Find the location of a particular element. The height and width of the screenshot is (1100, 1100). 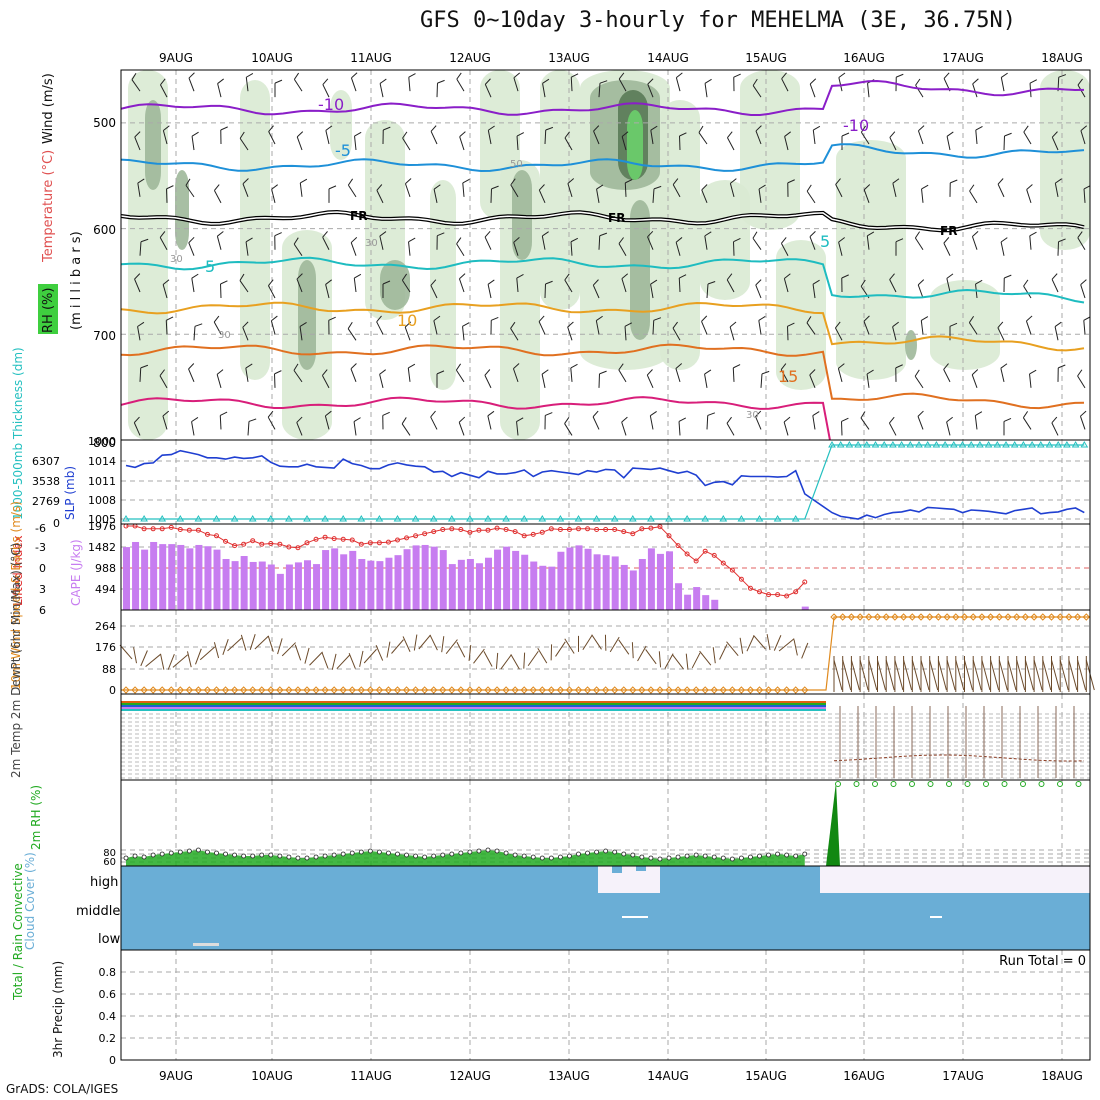

cape-tick-3: 494 is located at coordinates (105, 589).